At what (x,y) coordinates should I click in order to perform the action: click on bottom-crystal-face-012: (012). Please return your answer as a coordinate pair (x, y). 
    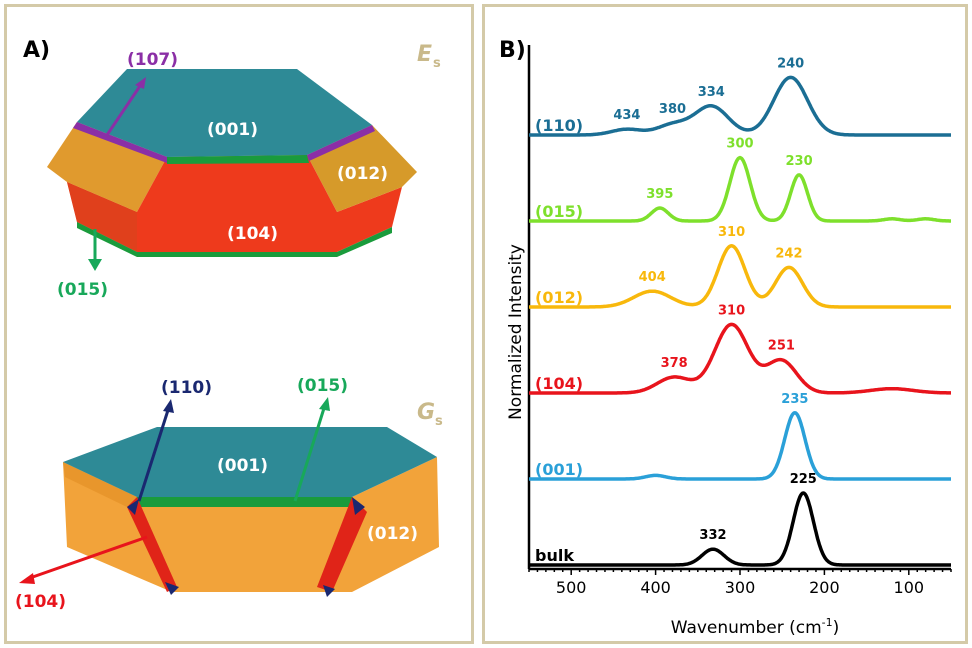
    Looking at the image, I should click on (392, 534).